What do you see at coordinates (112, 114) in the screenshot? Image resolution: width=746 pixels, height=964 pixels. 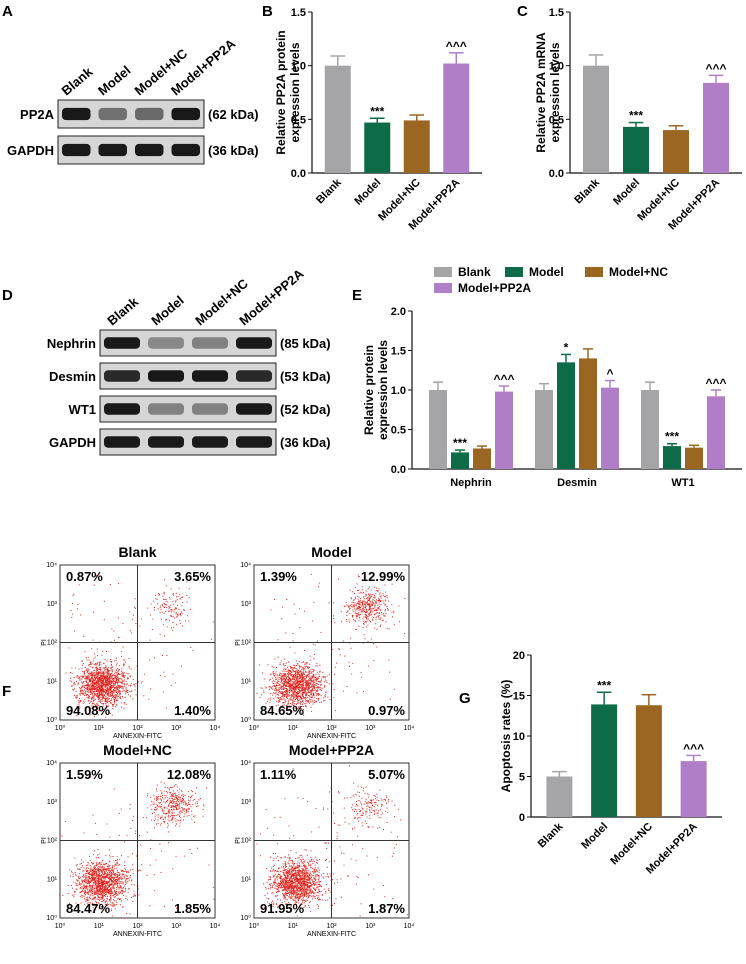 I see `blot-band` at bounding box center [112, 114].